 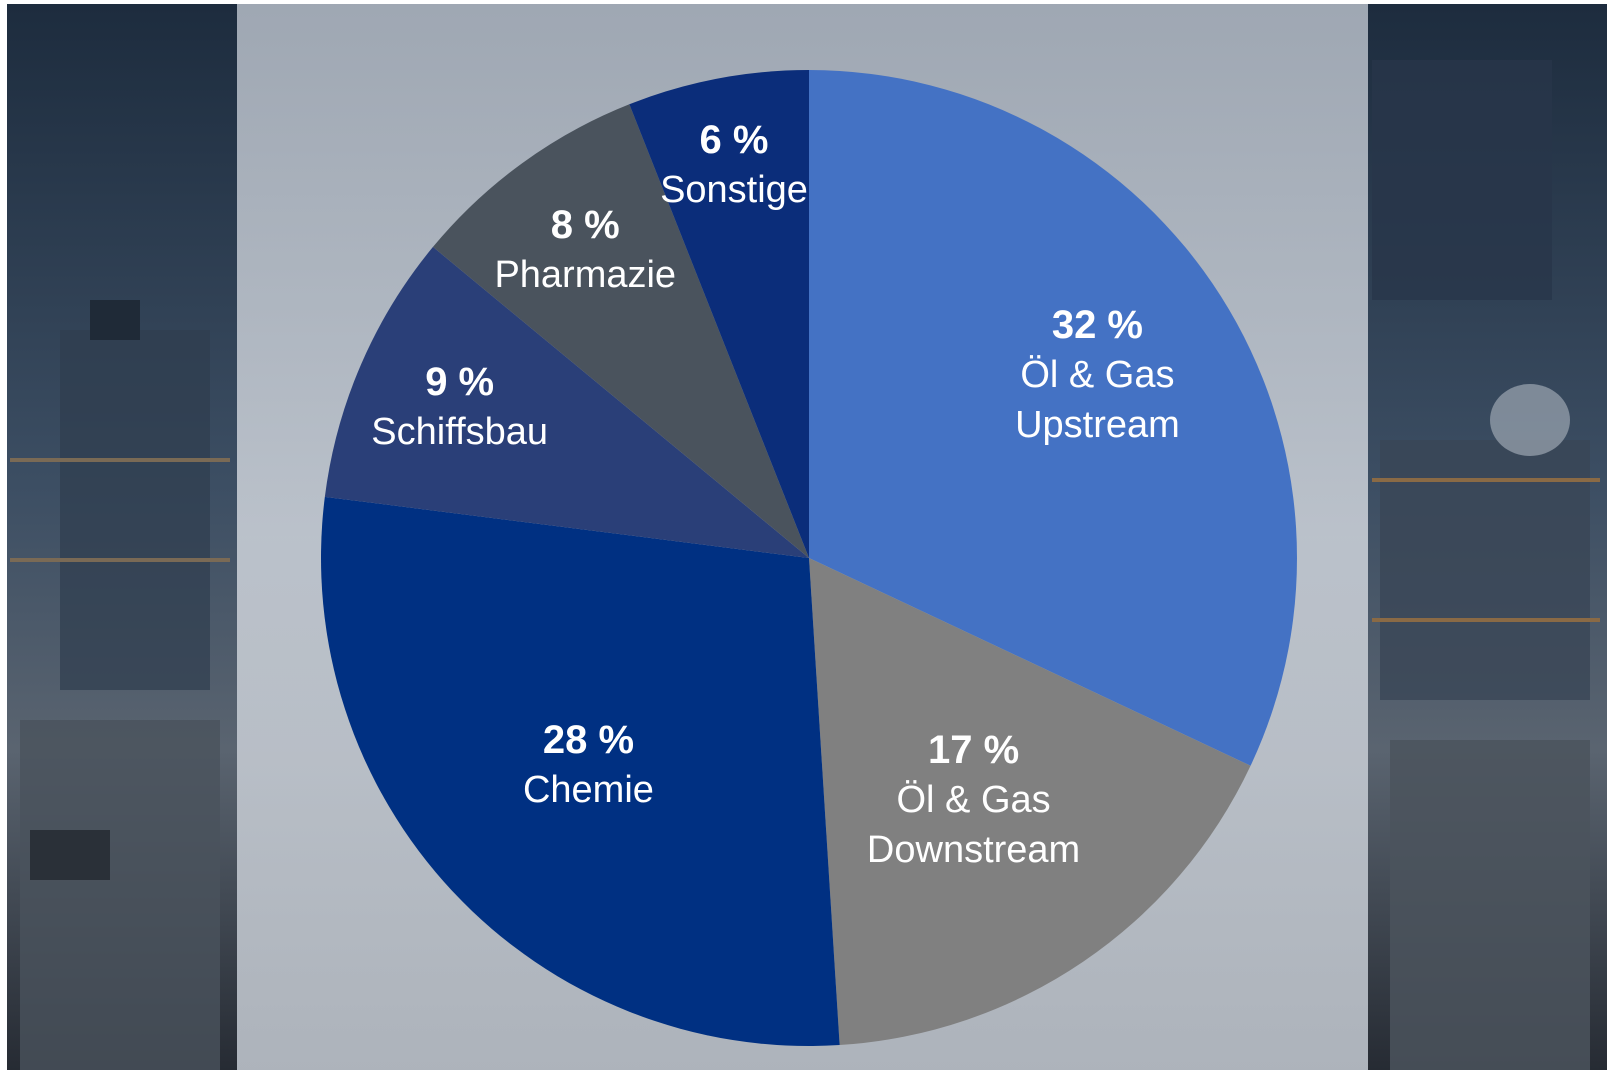 I want to click on slice-percent-label: 17 %, so click(x=973, y=750).